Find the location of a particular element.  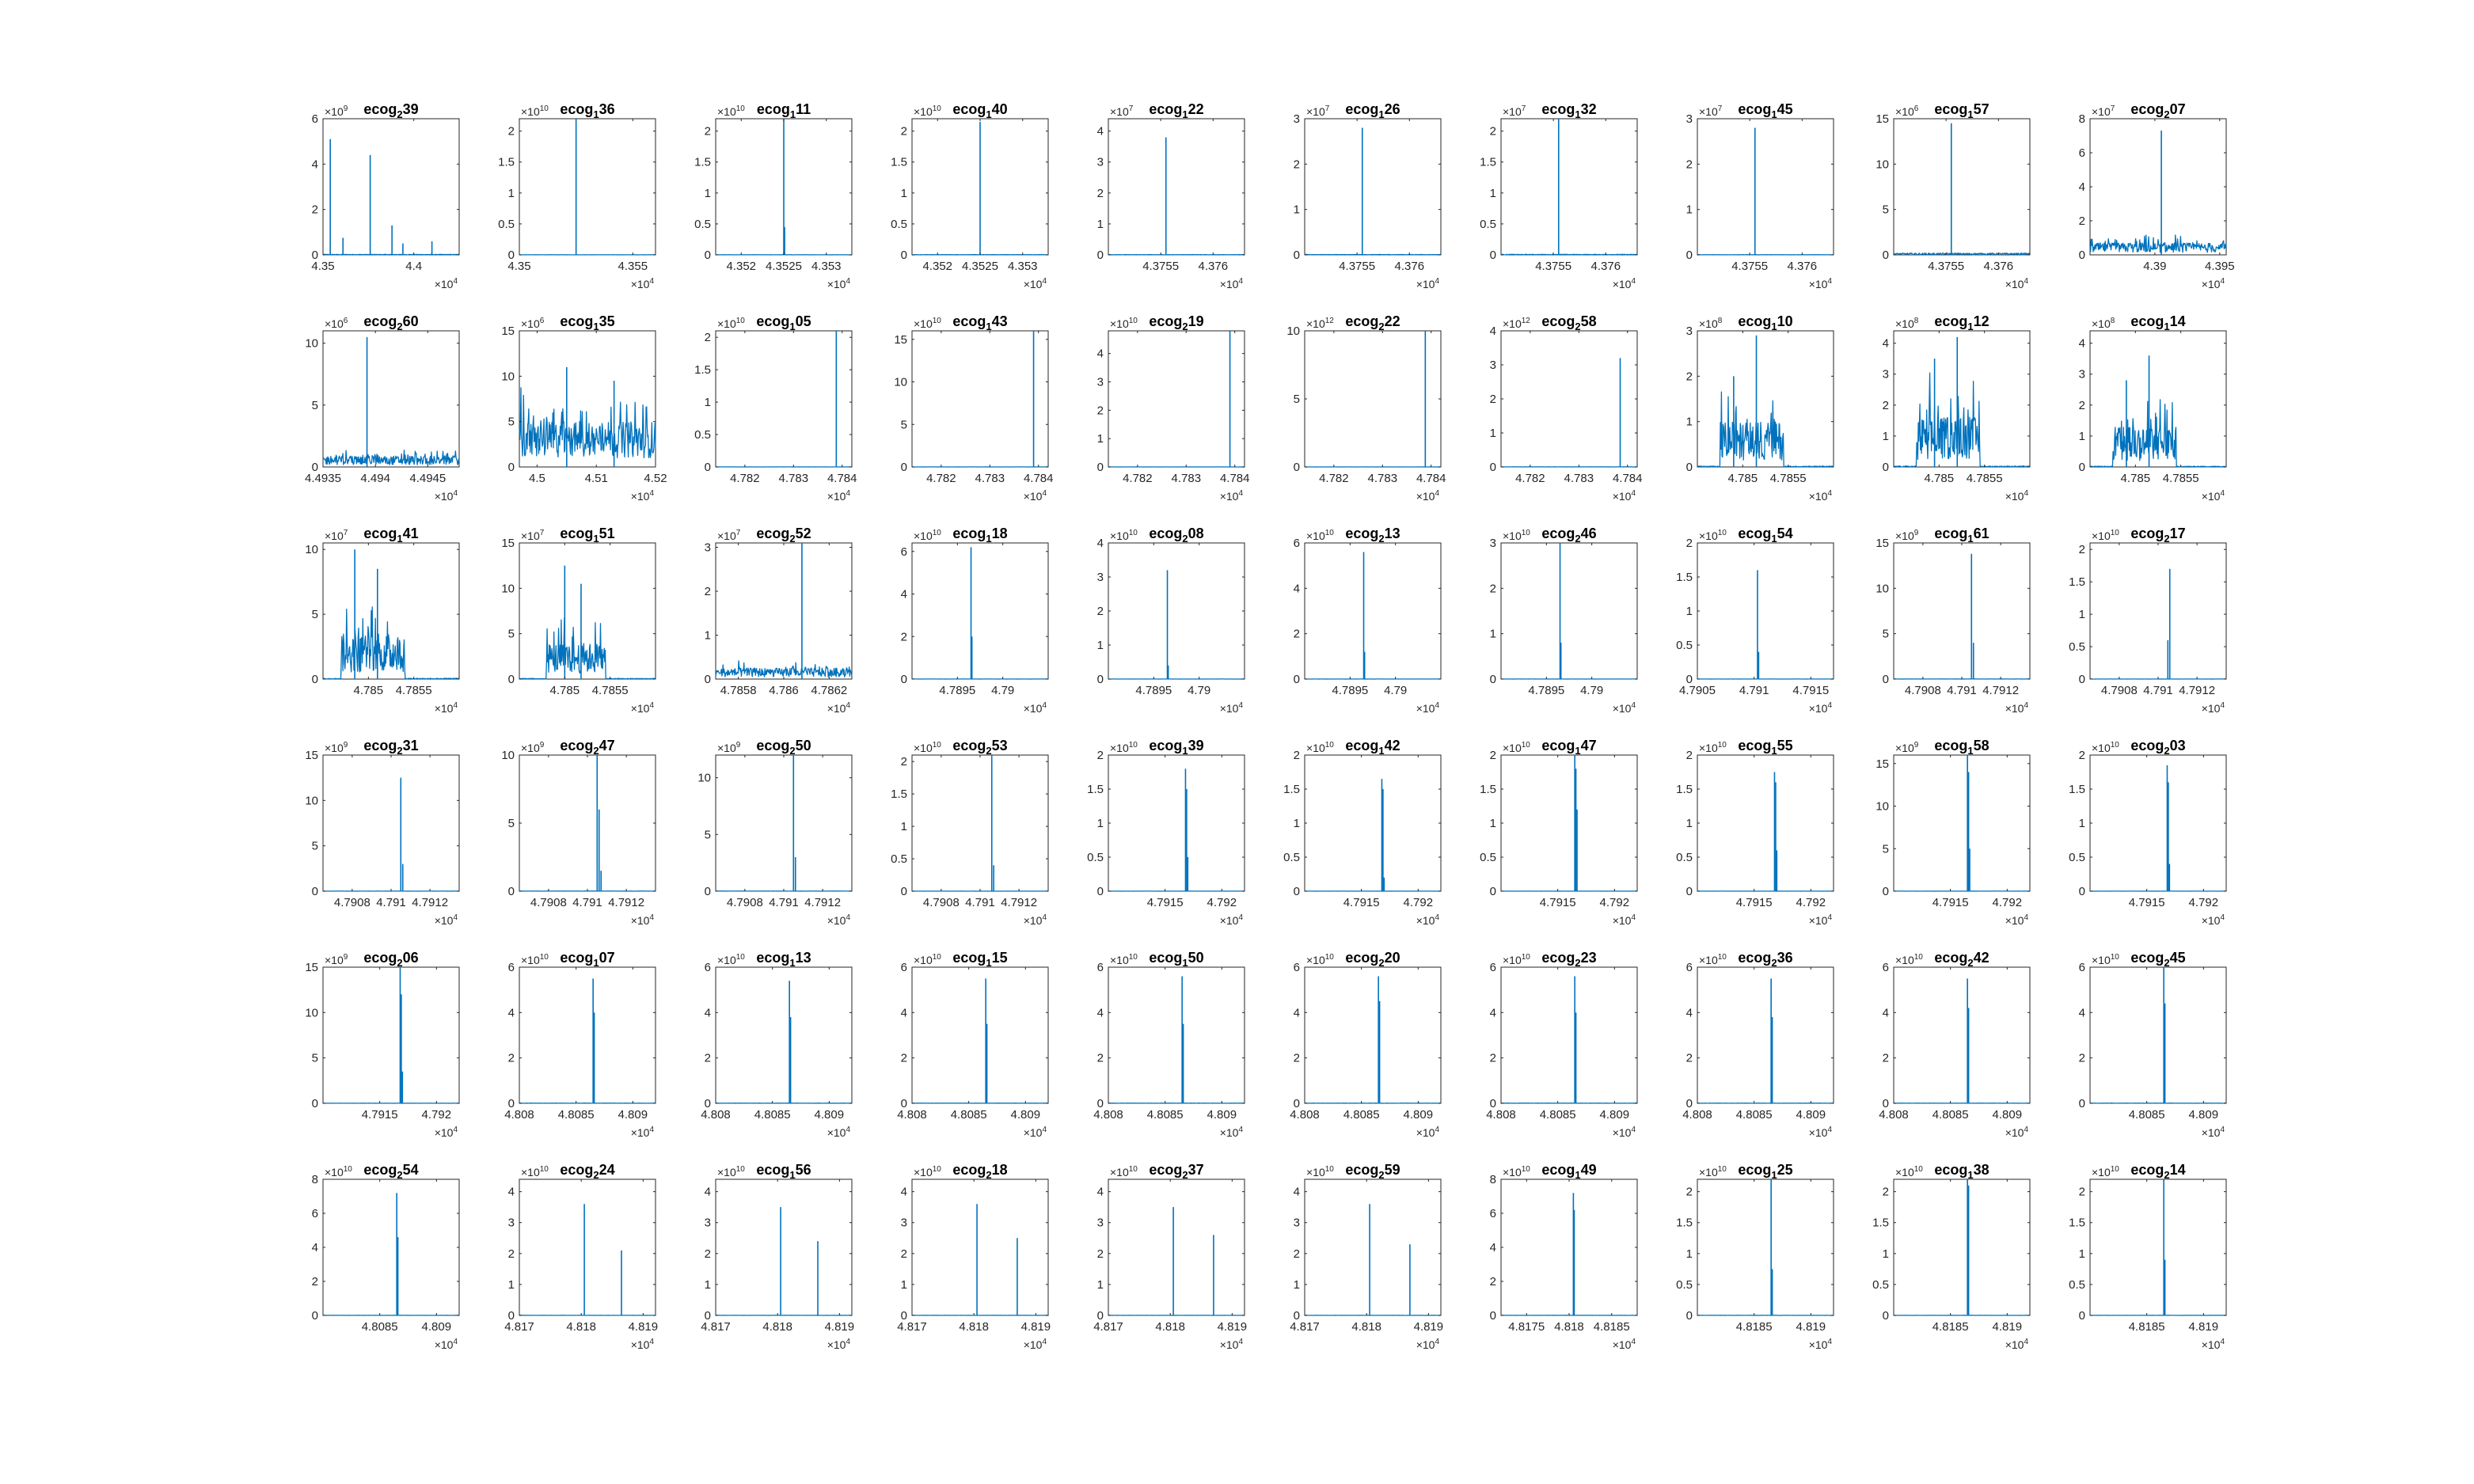

x-tick-label: 4.808 is located at coordinates (1697, 1115).